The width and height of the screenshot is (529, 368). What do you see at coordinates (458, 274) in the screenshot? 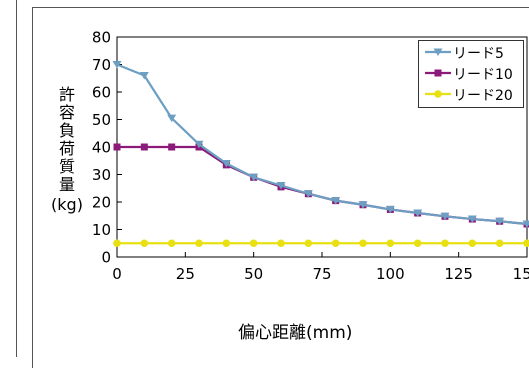
I see `x-tick-label: 125` at bounding box center [458, 274].